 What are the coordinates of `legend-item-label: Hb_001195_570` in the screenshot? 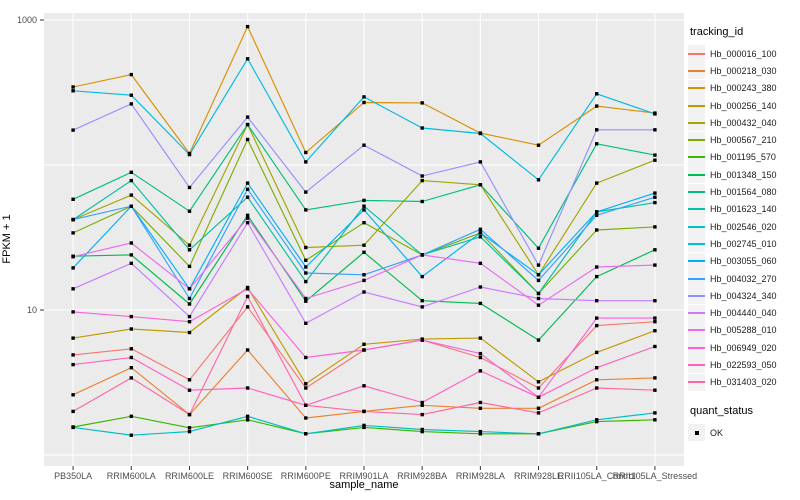 It's located at (743, 157).